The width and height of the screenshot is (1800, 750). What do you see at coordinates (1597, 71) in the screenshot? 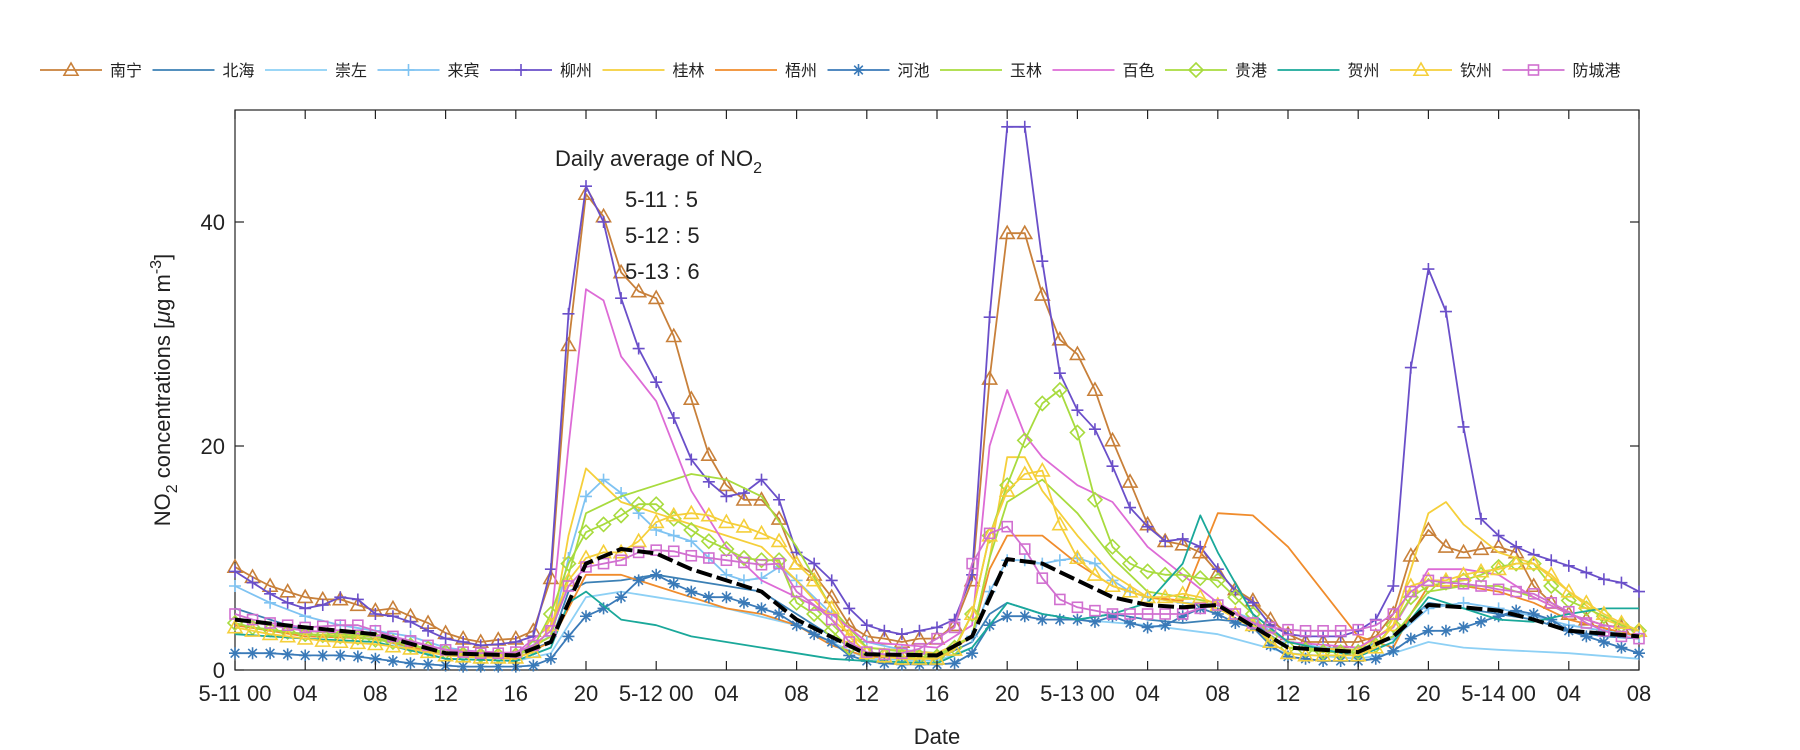
I see `legend-label: 防城港` at bounding box center [1597, 71].